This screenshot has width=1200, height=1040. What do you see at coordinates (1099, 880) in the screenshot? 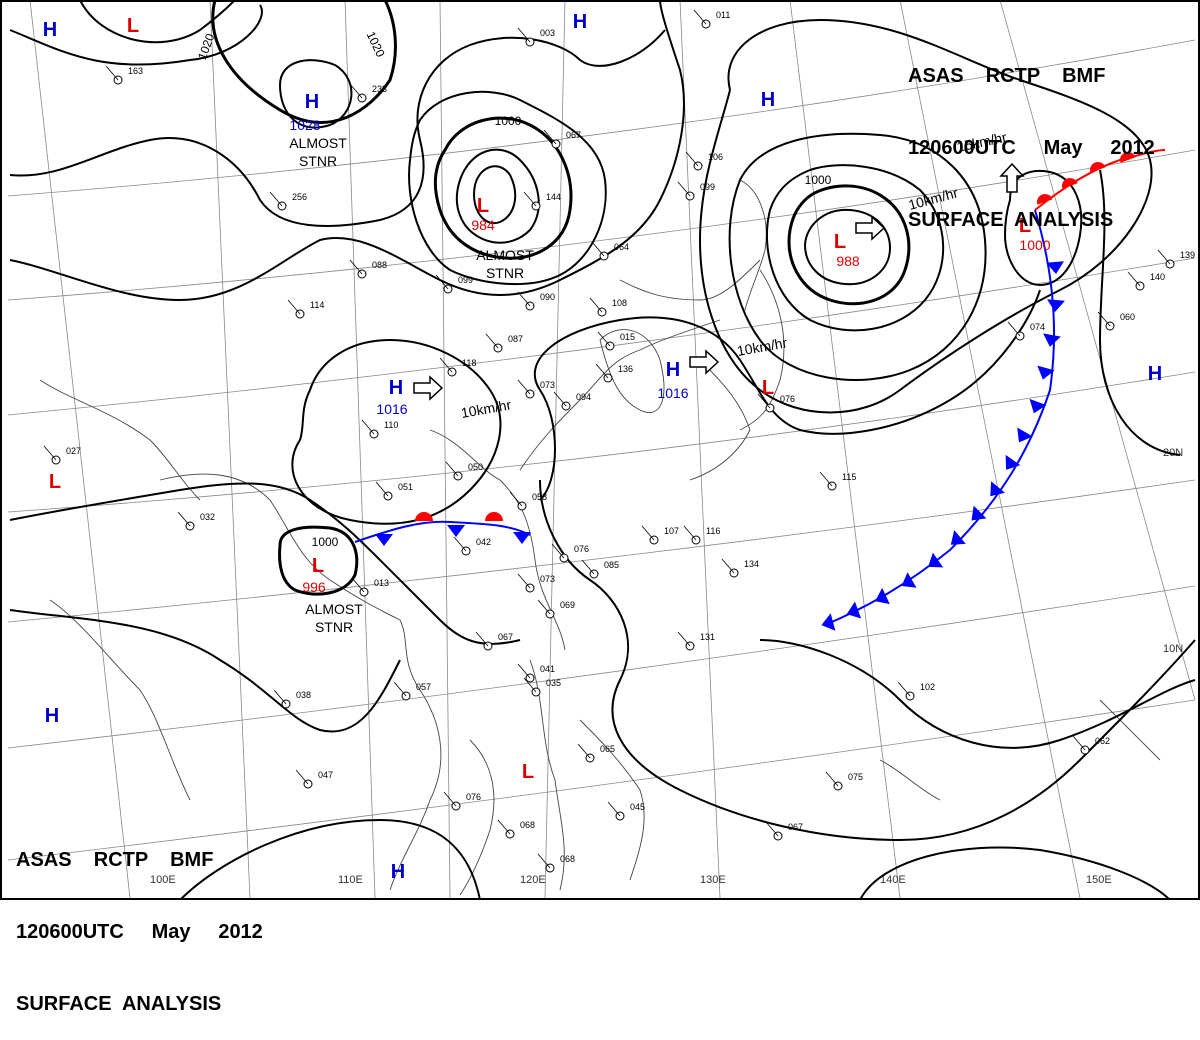
I see `longitude-label: 150E` at bounding box center [1099, 880].